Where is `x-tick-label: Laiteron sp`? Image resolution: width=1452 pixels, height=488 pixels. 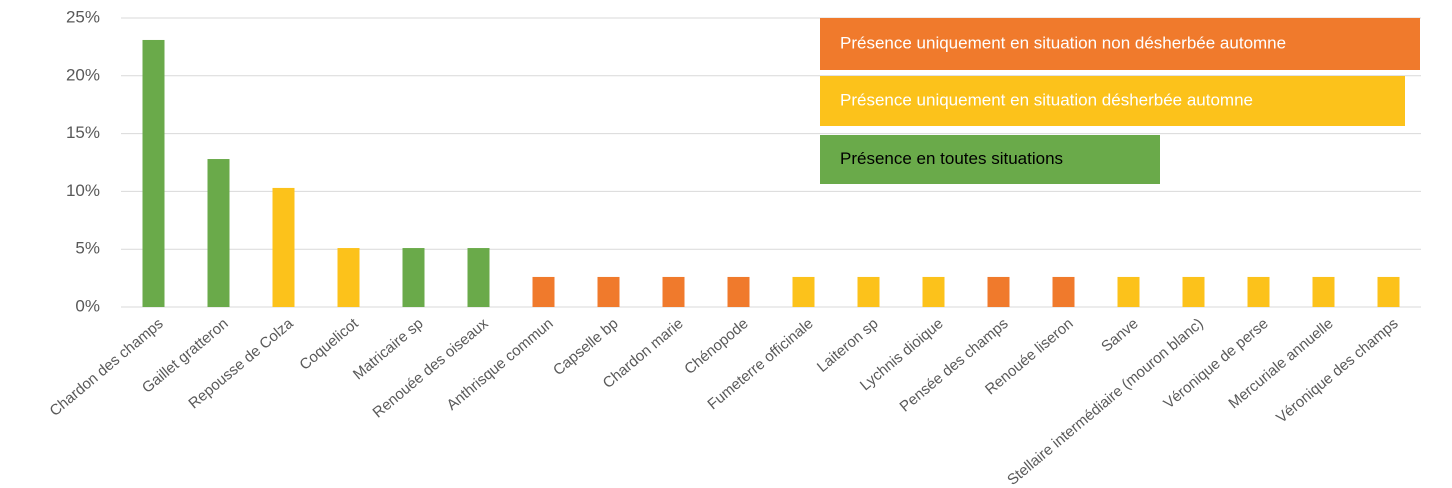 x-tick-label: Laiteron sp is located at coordinates (848, 345).